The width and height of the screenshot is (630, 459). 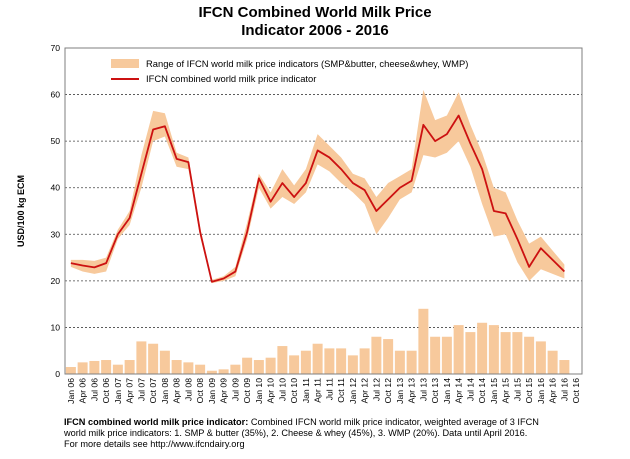 What do you see at coordinates (412, 391) in the screenshot?
I see `x-tick-label: Apr 13` at bounding box center [412, 391].